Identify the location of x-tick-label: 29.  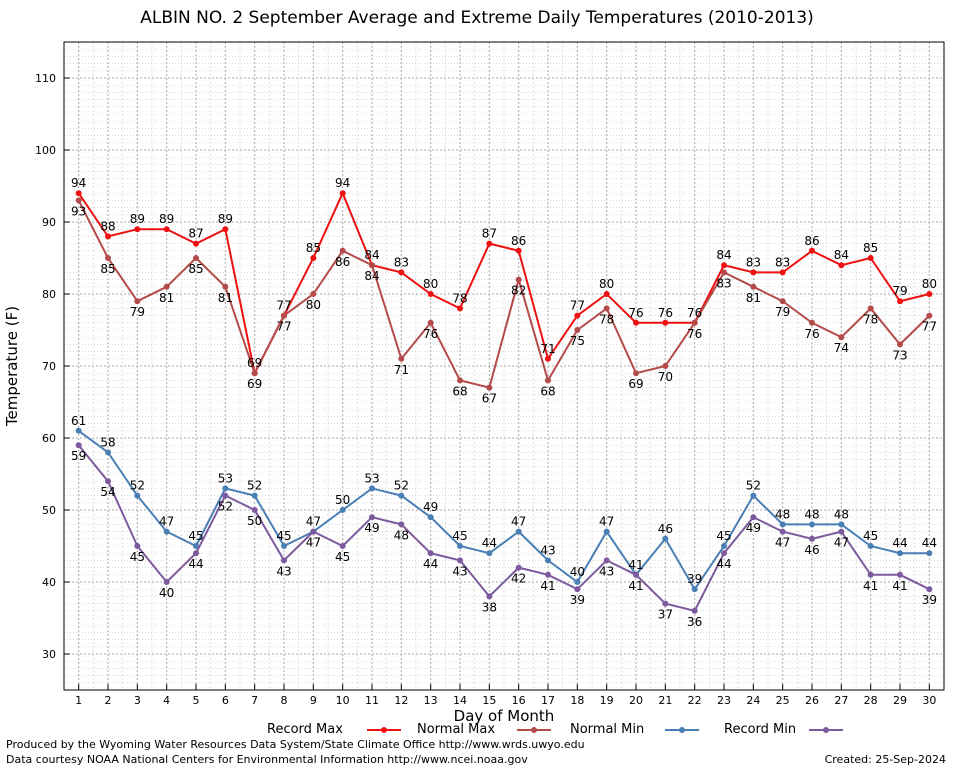
(900, 700).